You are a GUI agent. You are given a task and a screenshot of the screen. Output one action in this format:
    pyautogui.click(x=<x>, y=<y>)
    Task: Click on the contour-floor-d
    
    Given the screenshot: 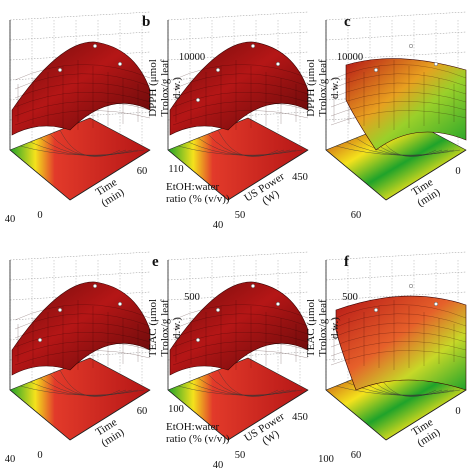 What is the action you would take?
    pyautogui.click(x=80, y=399)
    